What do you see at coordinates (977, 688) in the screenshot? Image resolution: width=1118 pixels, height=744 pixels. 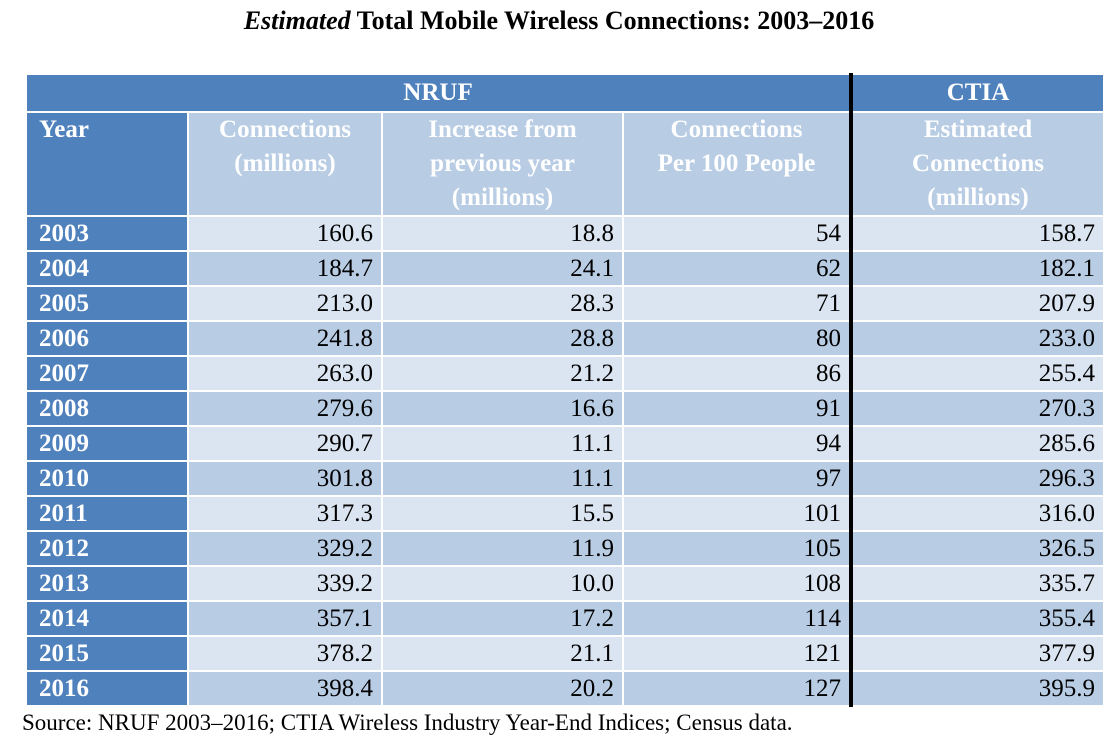 I see `ctia-estimated-cell: 395.9` at bounding box center [977, 688].